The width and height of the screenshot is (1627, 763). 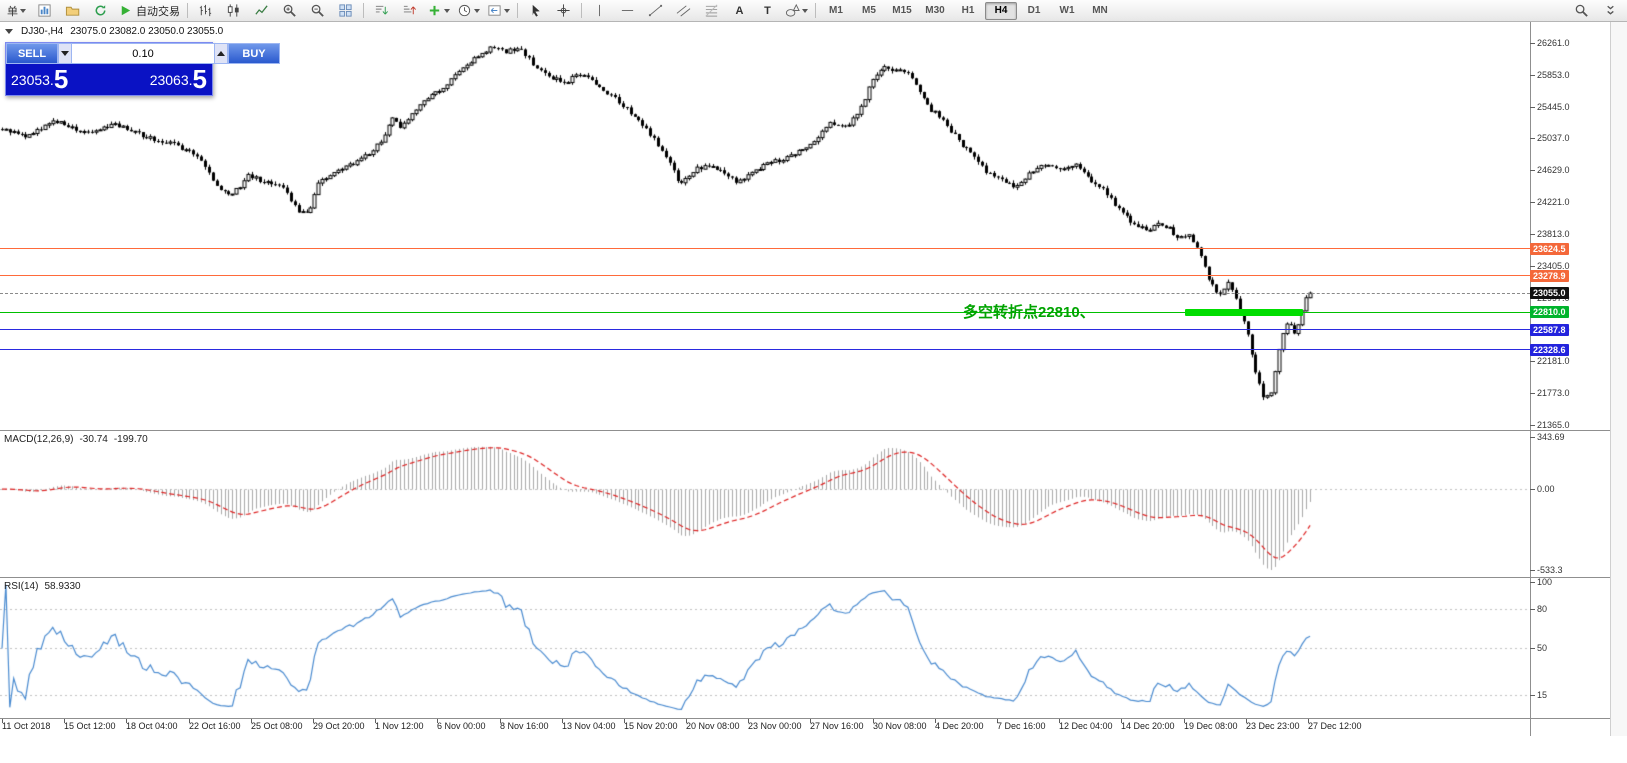 What do you see at coordinates (869, 10) in the screenshot?
I see `timeframe-m5-button: M5` at bounding box center [869, 10].